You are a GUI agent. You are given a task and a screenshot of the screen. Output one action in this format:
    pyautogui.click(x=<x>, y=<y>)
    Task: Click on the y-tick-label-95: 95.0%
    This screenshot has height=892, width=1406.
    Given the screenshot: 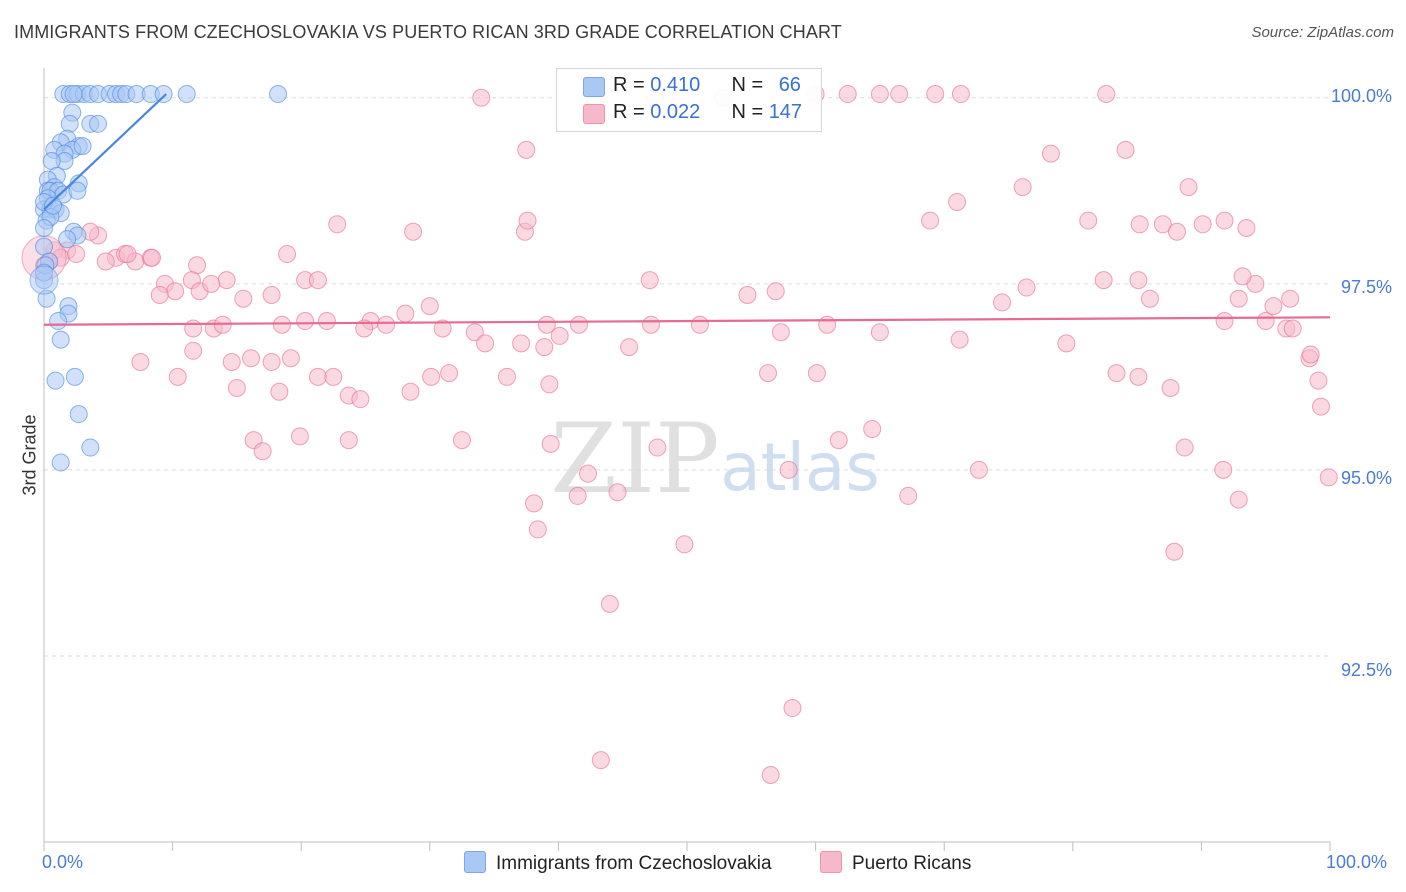 What is the action you would take?
    pyautogui.click(x=1366, y=478)
    